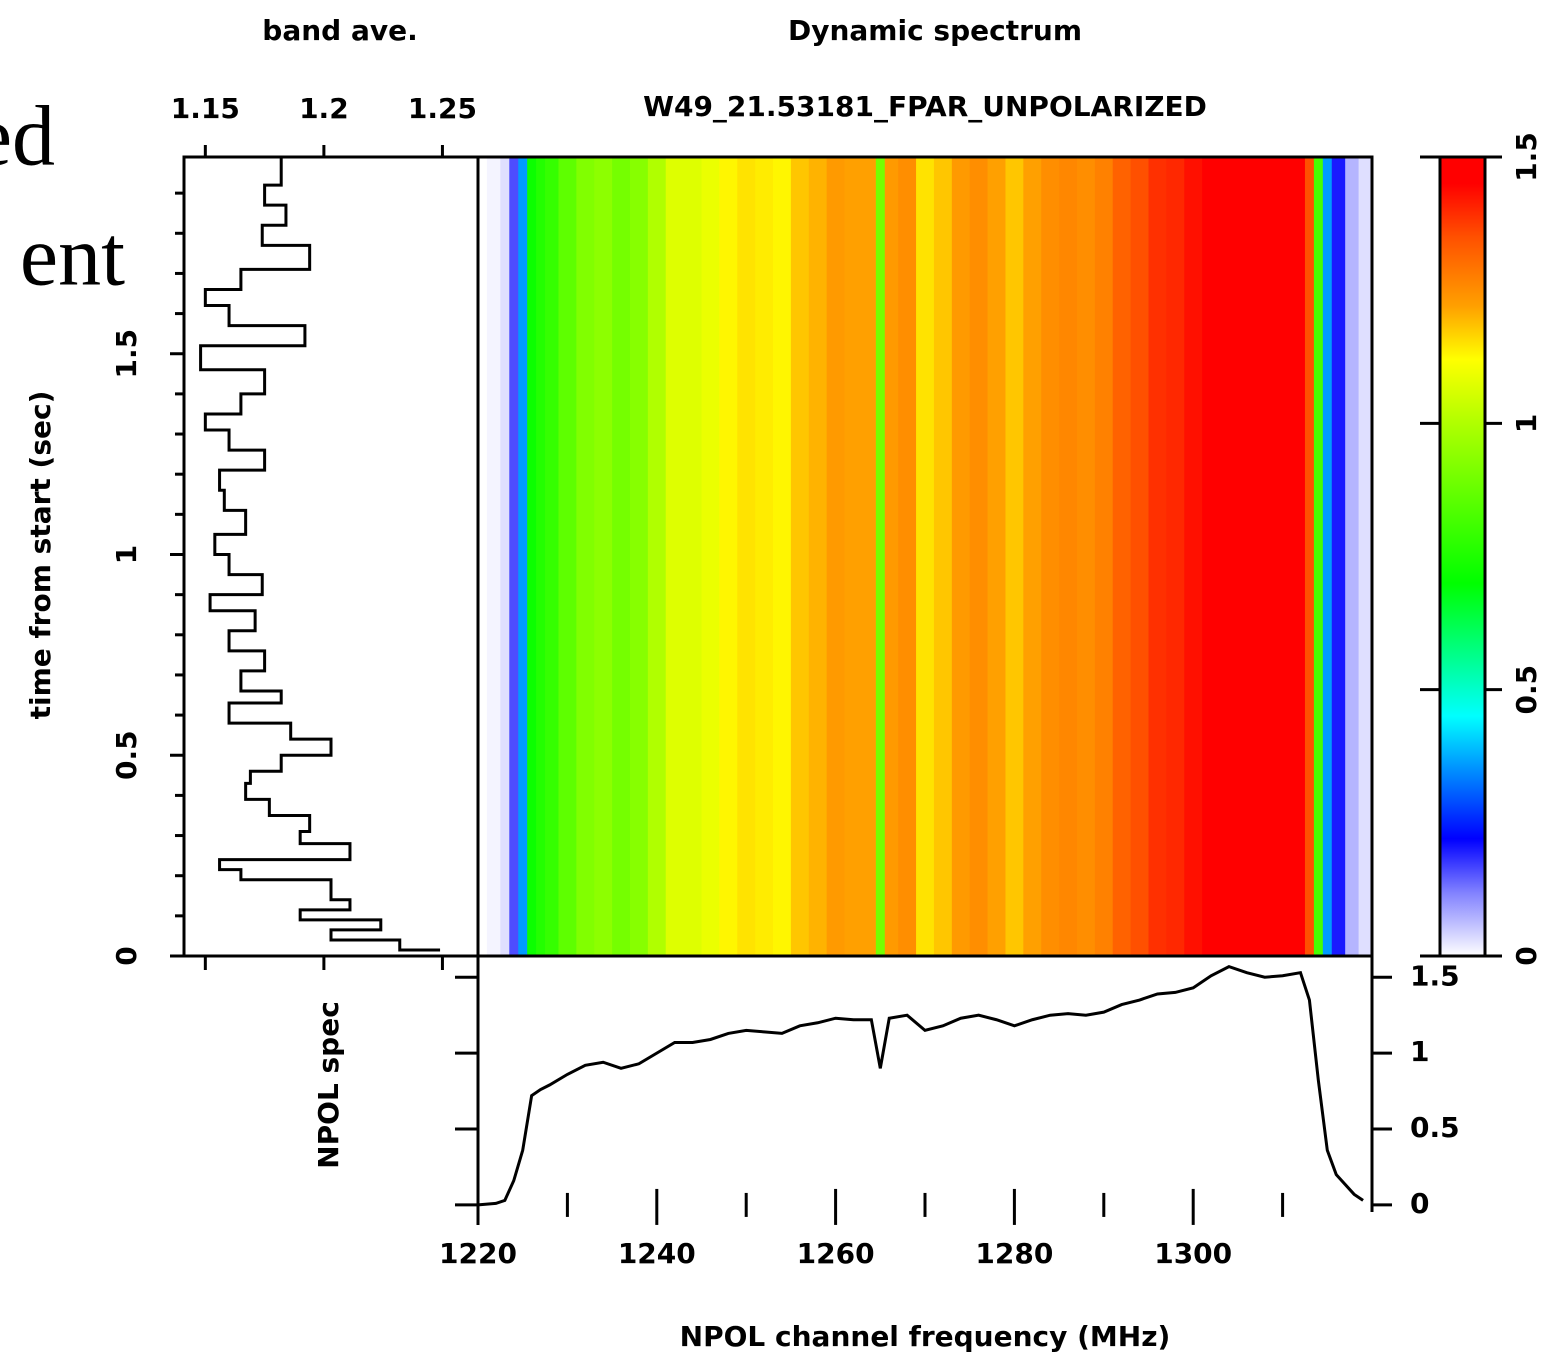 This screenshot has width=1551, height=1360. Describe the element at coordinates (1526, 690) in the screenshot. I see `colorbar-tick-label: 0.5` at that location.